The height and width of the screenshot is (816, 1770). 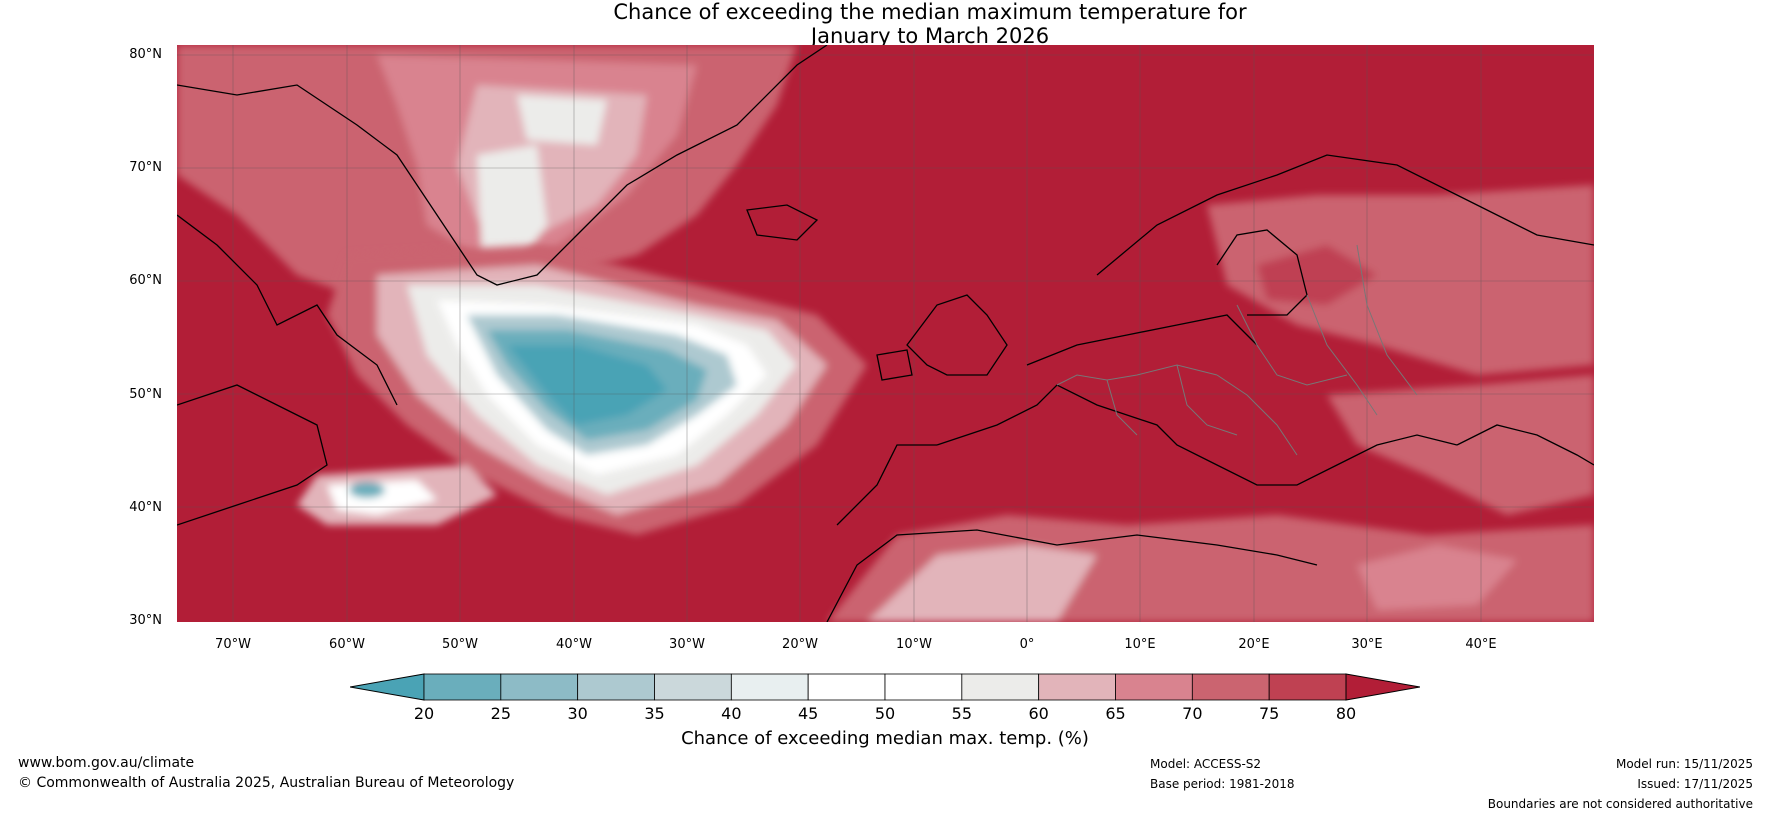 What do you see at coordinates (1346, 713) in the screenshot?
I see `colorbar-tick-80: 80` at bounding box center [1346, 713].